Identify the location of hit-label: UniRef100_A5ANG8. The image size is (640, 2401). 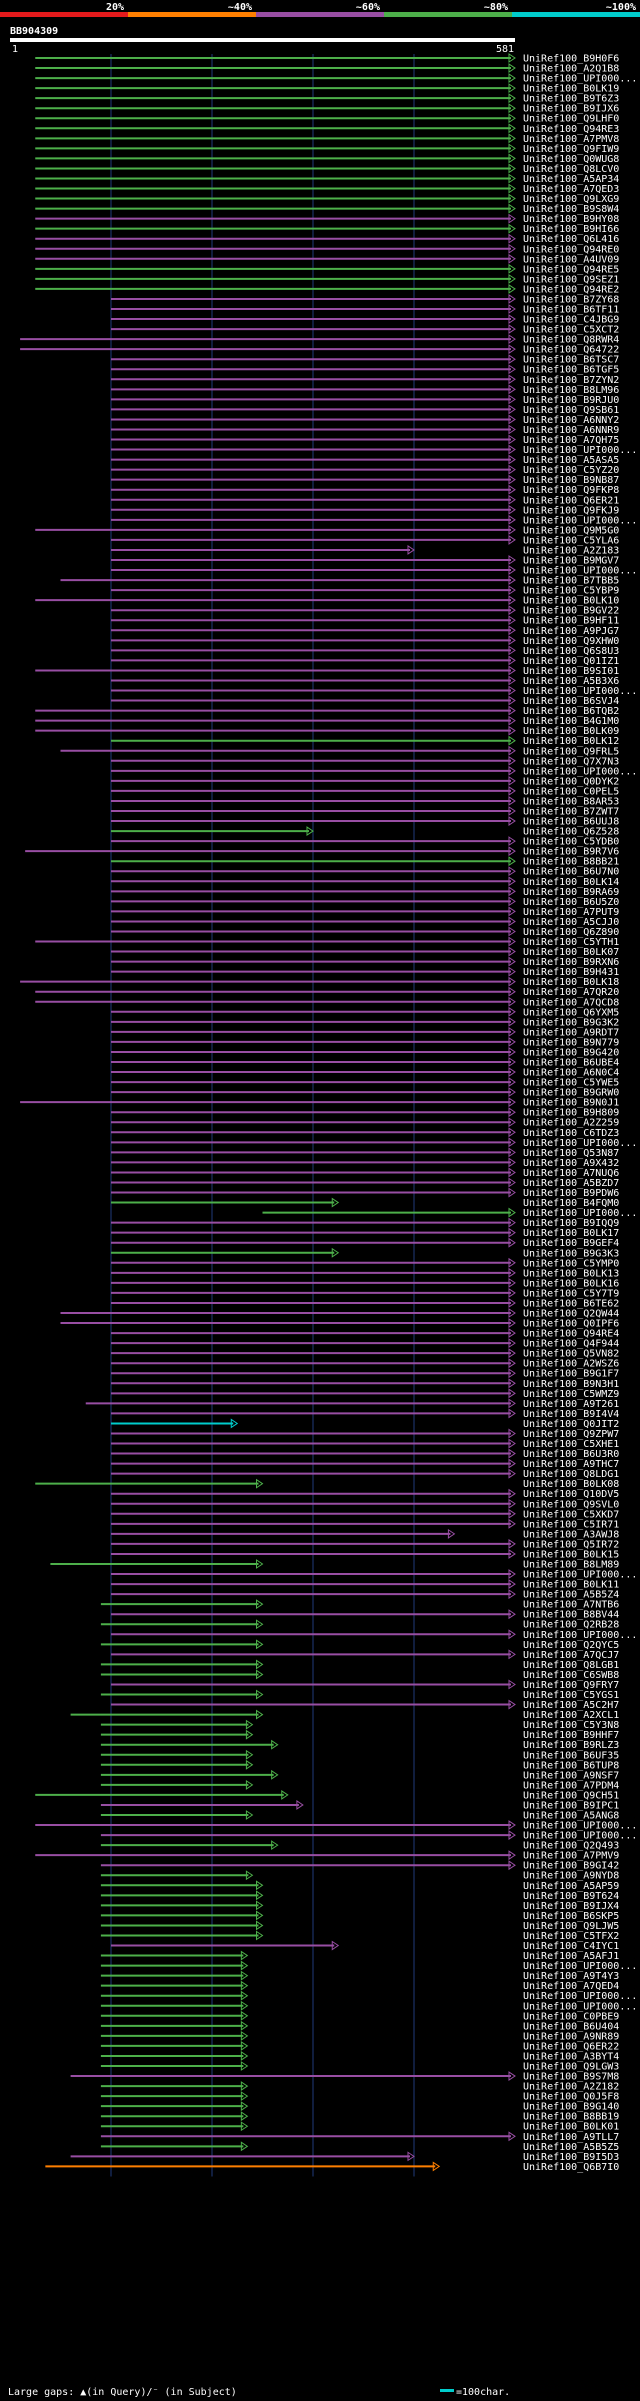
(571, 1816).